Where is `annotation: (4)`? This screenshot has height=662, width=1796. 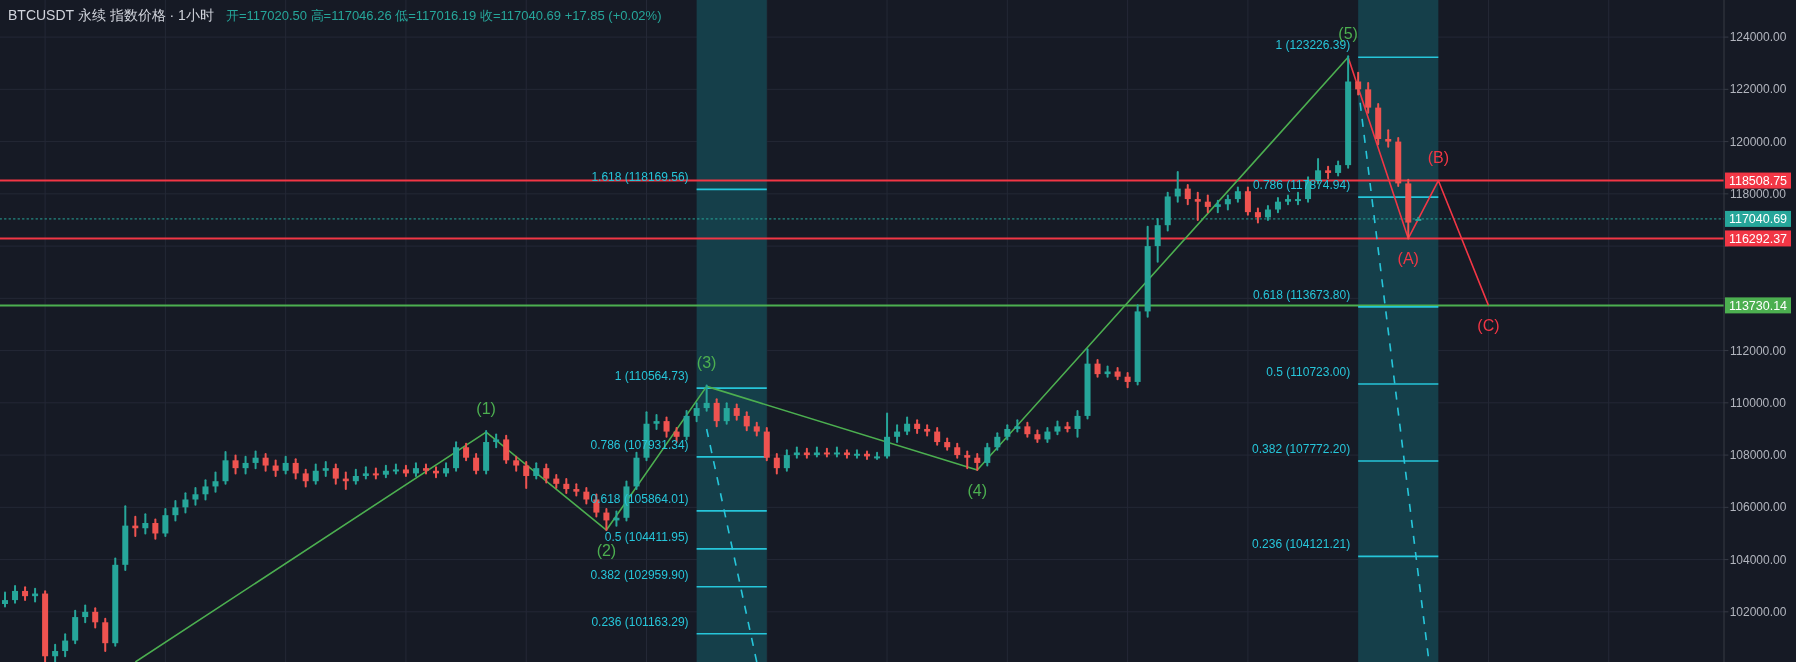 annotation: (4) is located at coordinates (977, 490).